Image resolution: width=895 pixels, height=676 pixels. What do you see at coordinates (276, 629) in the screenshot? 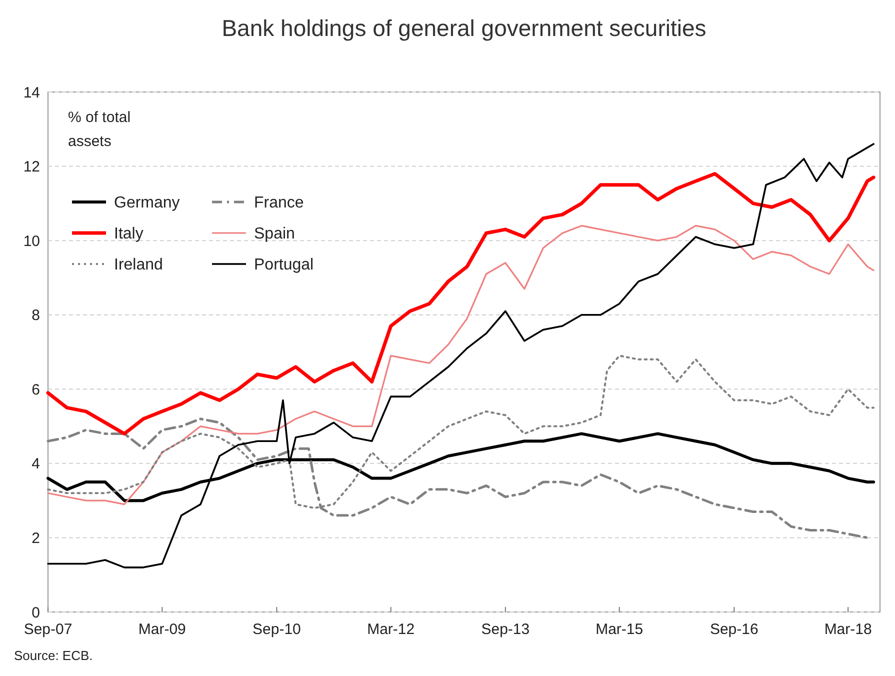
I see `x-tick-label: Sep-10` at bounding box center [276, 629].